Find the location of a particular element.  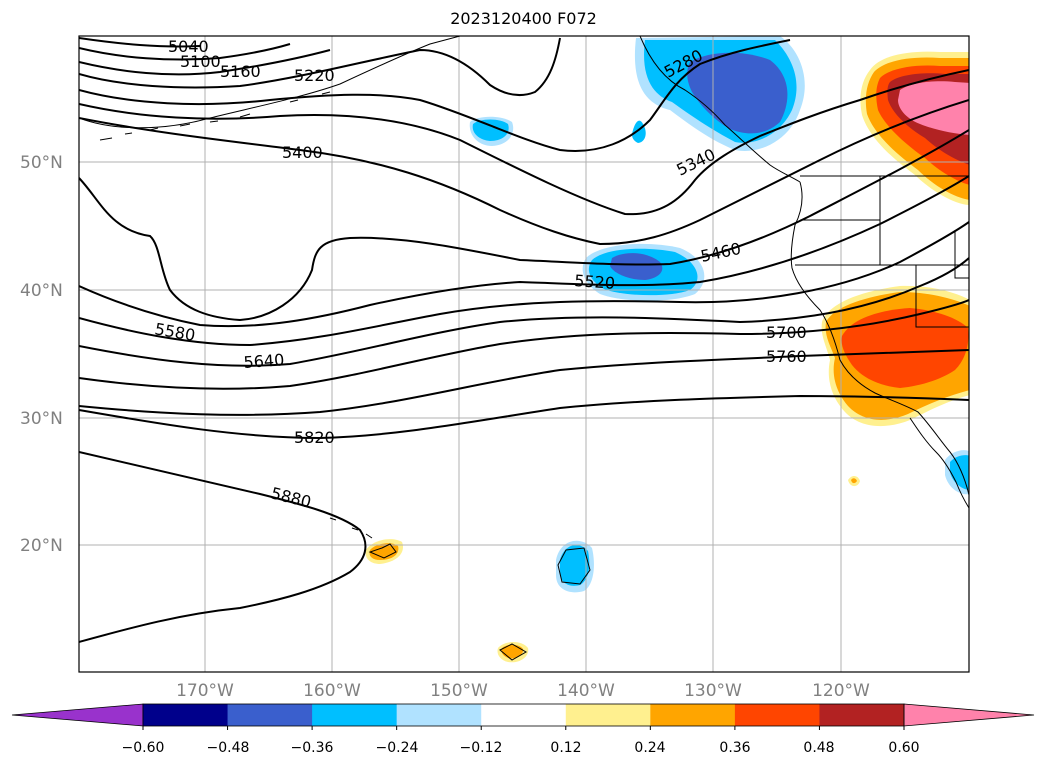

colorbar-extend-max is located at coordinates (969, 715).